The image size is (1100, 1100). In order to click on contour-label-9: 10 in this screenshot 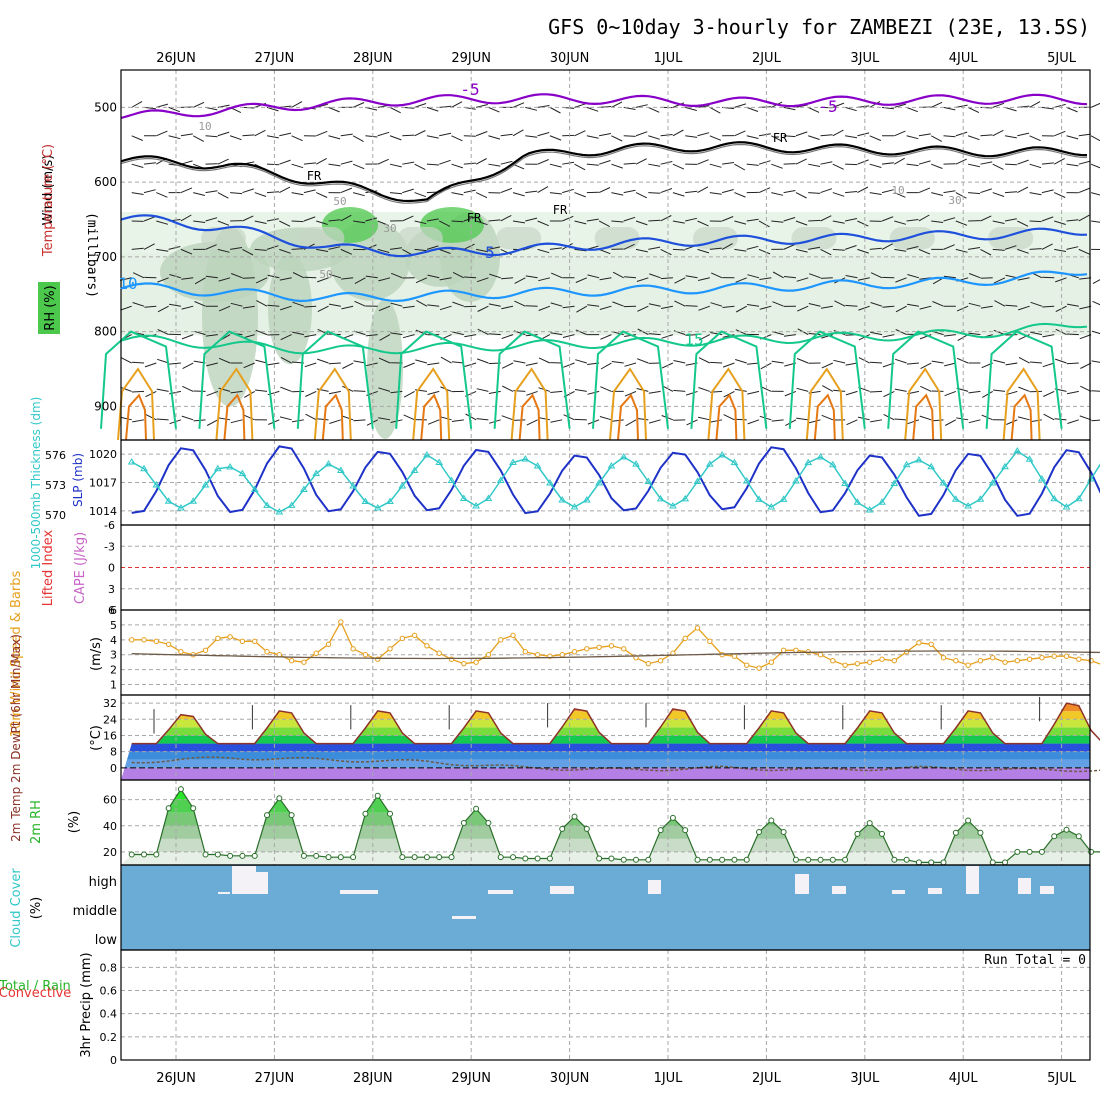, I will do `click(204, 126)`.